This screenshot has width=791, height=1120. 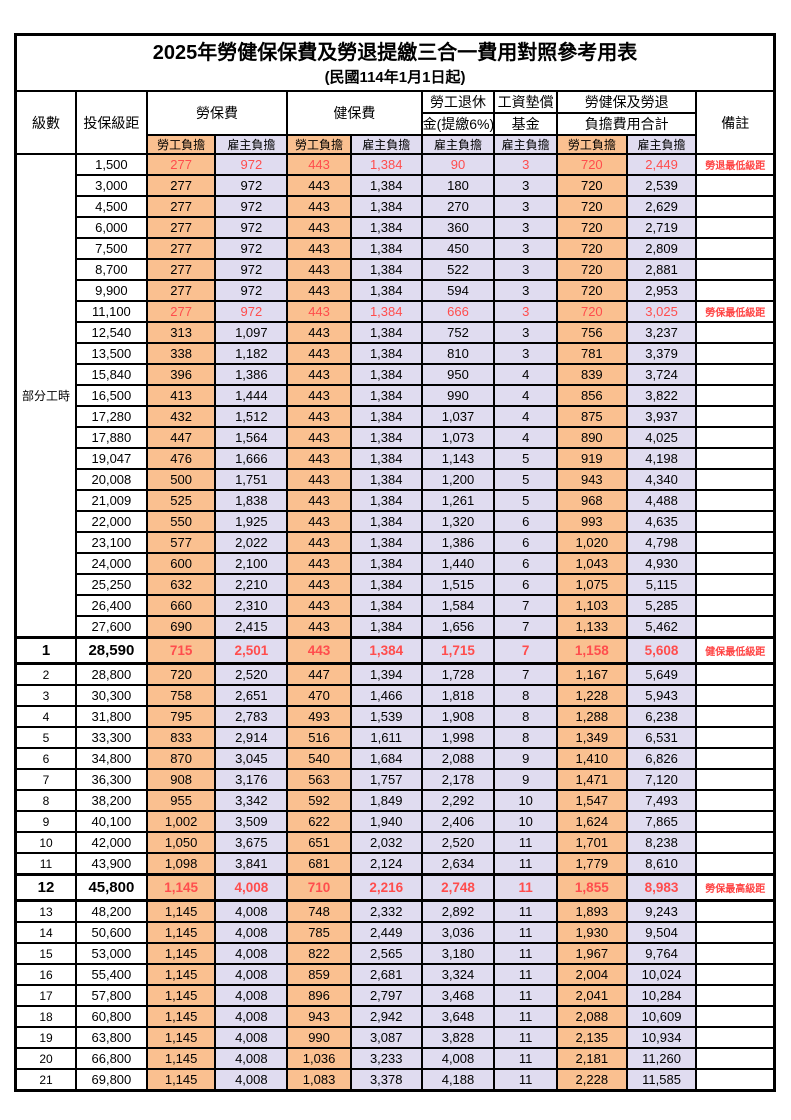 I want to click on cell-salary-bracket: 69,800, so click(x=111, y=1080).